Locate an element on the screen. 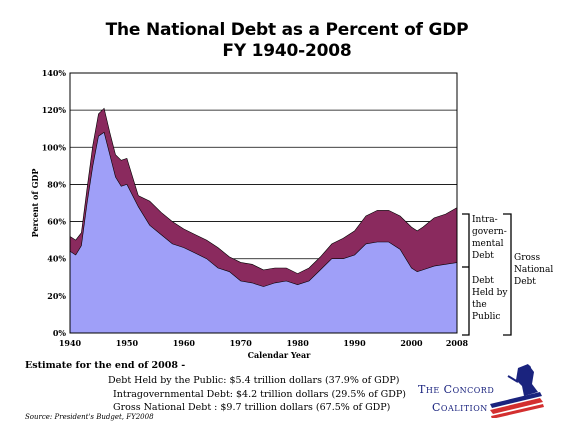 This screenshot has width=574, height=442. y-axis-label: Percent of GDP is located at coordinates (35, 203).